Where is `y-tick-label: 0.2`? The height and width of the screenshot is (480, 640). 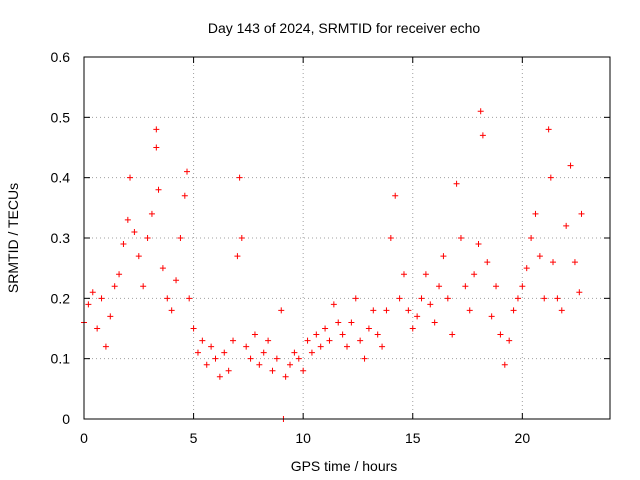
y-tick-label: 0.2 is located at coordinates (61, 298).